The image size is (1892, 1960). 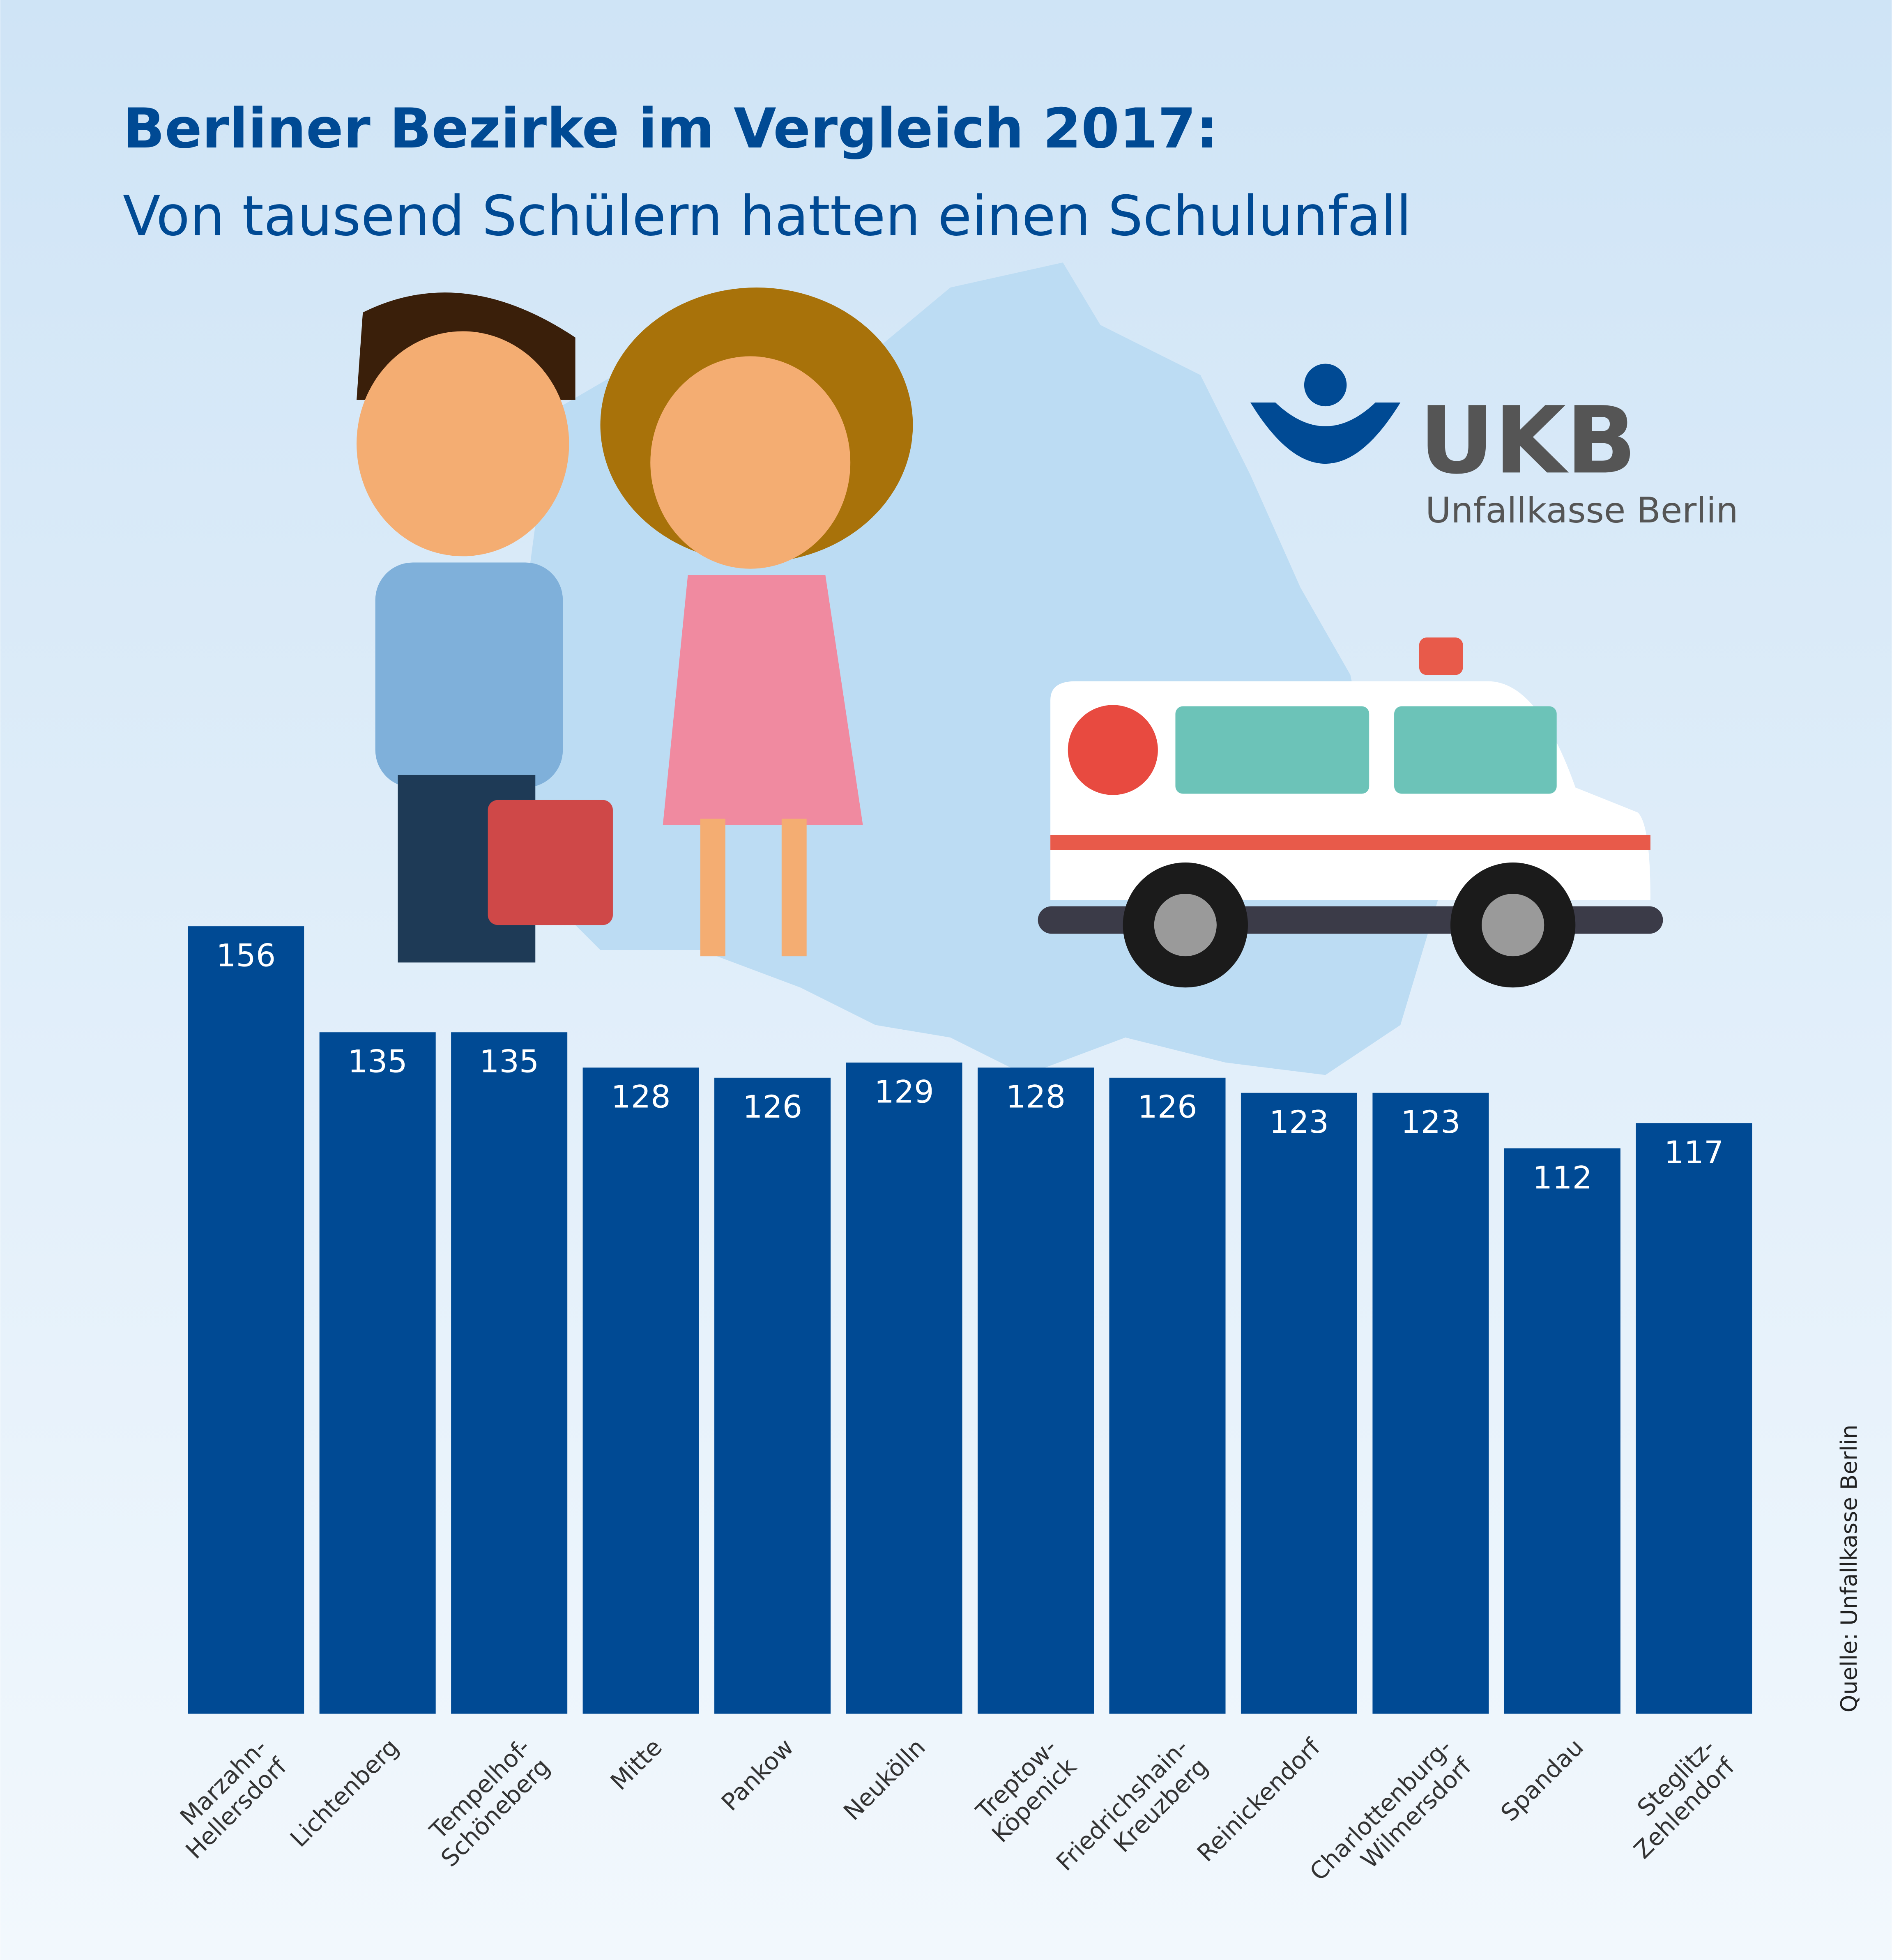 I want to click on illustration-boy, so click(x=485, y=627).